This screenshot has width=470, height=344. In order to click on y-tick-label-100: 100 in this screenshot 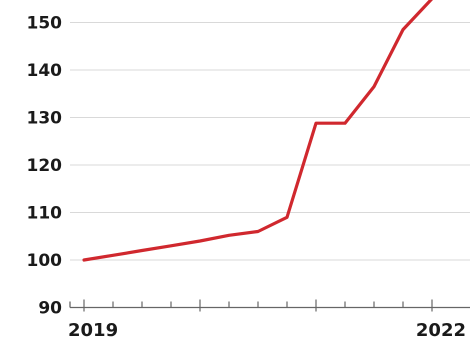, I will do `click(45, 261)`.